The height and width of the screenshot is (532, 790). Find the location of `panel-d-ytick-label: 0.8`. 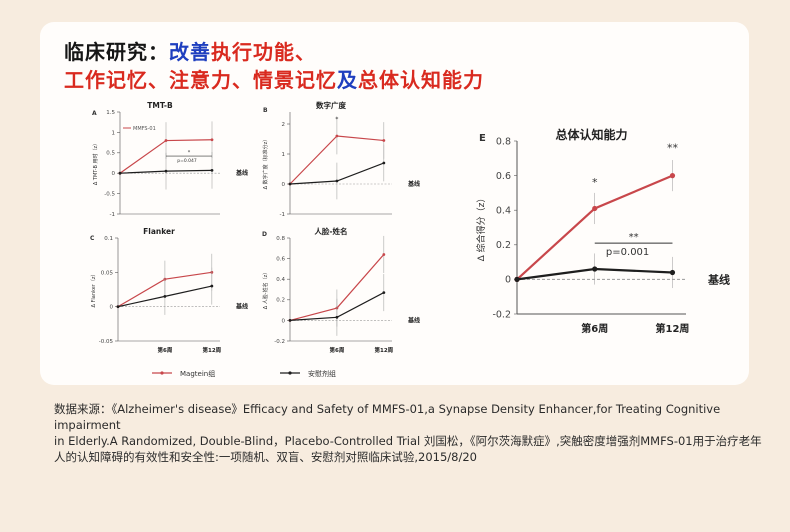

panel-d-ytick-label: 0.8 is located at coordinates (280, 239).